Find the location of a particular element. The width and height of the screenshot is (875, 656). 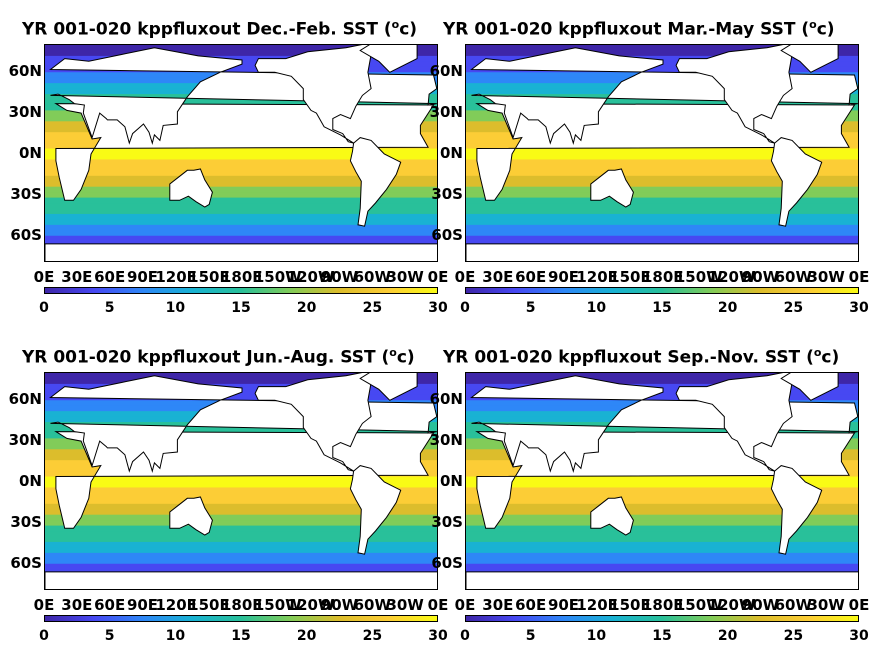

panel-title: YR 001-020 kppfluxout Dec.-Feb. SST (oc) is located at coordinates (220, 29).